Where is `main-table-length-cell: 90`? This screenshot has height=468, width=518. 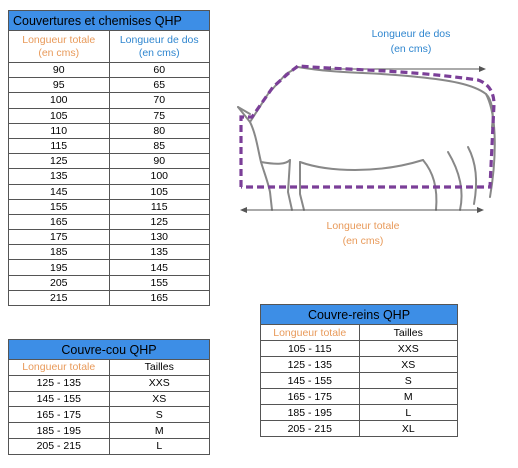
main-table-length-cell: 90 is located at coordinates (59, 70).